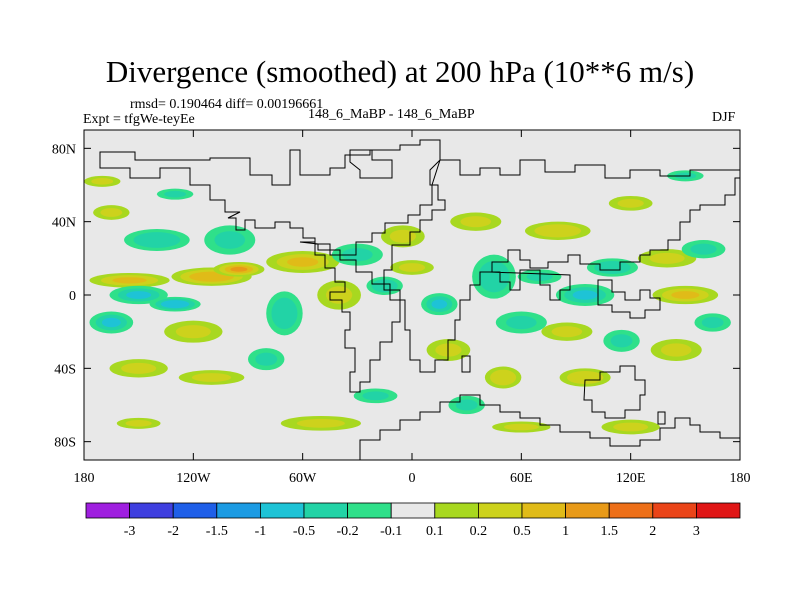 The height and width of the screenshot is (600, 800). I want to click on colorbar-label: 0.5, so click(522, 531).